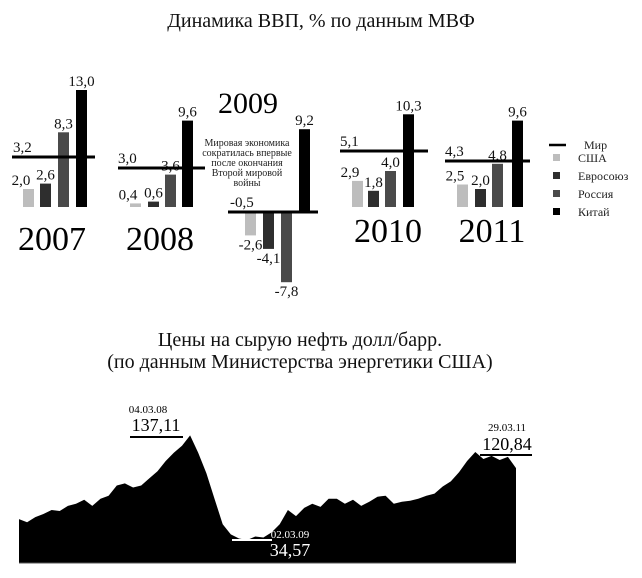 This screenshot has height=578, width=642. Describe the element at coordinates (28, 198) in the screenshot. I see `bar-0-2007` at that location.